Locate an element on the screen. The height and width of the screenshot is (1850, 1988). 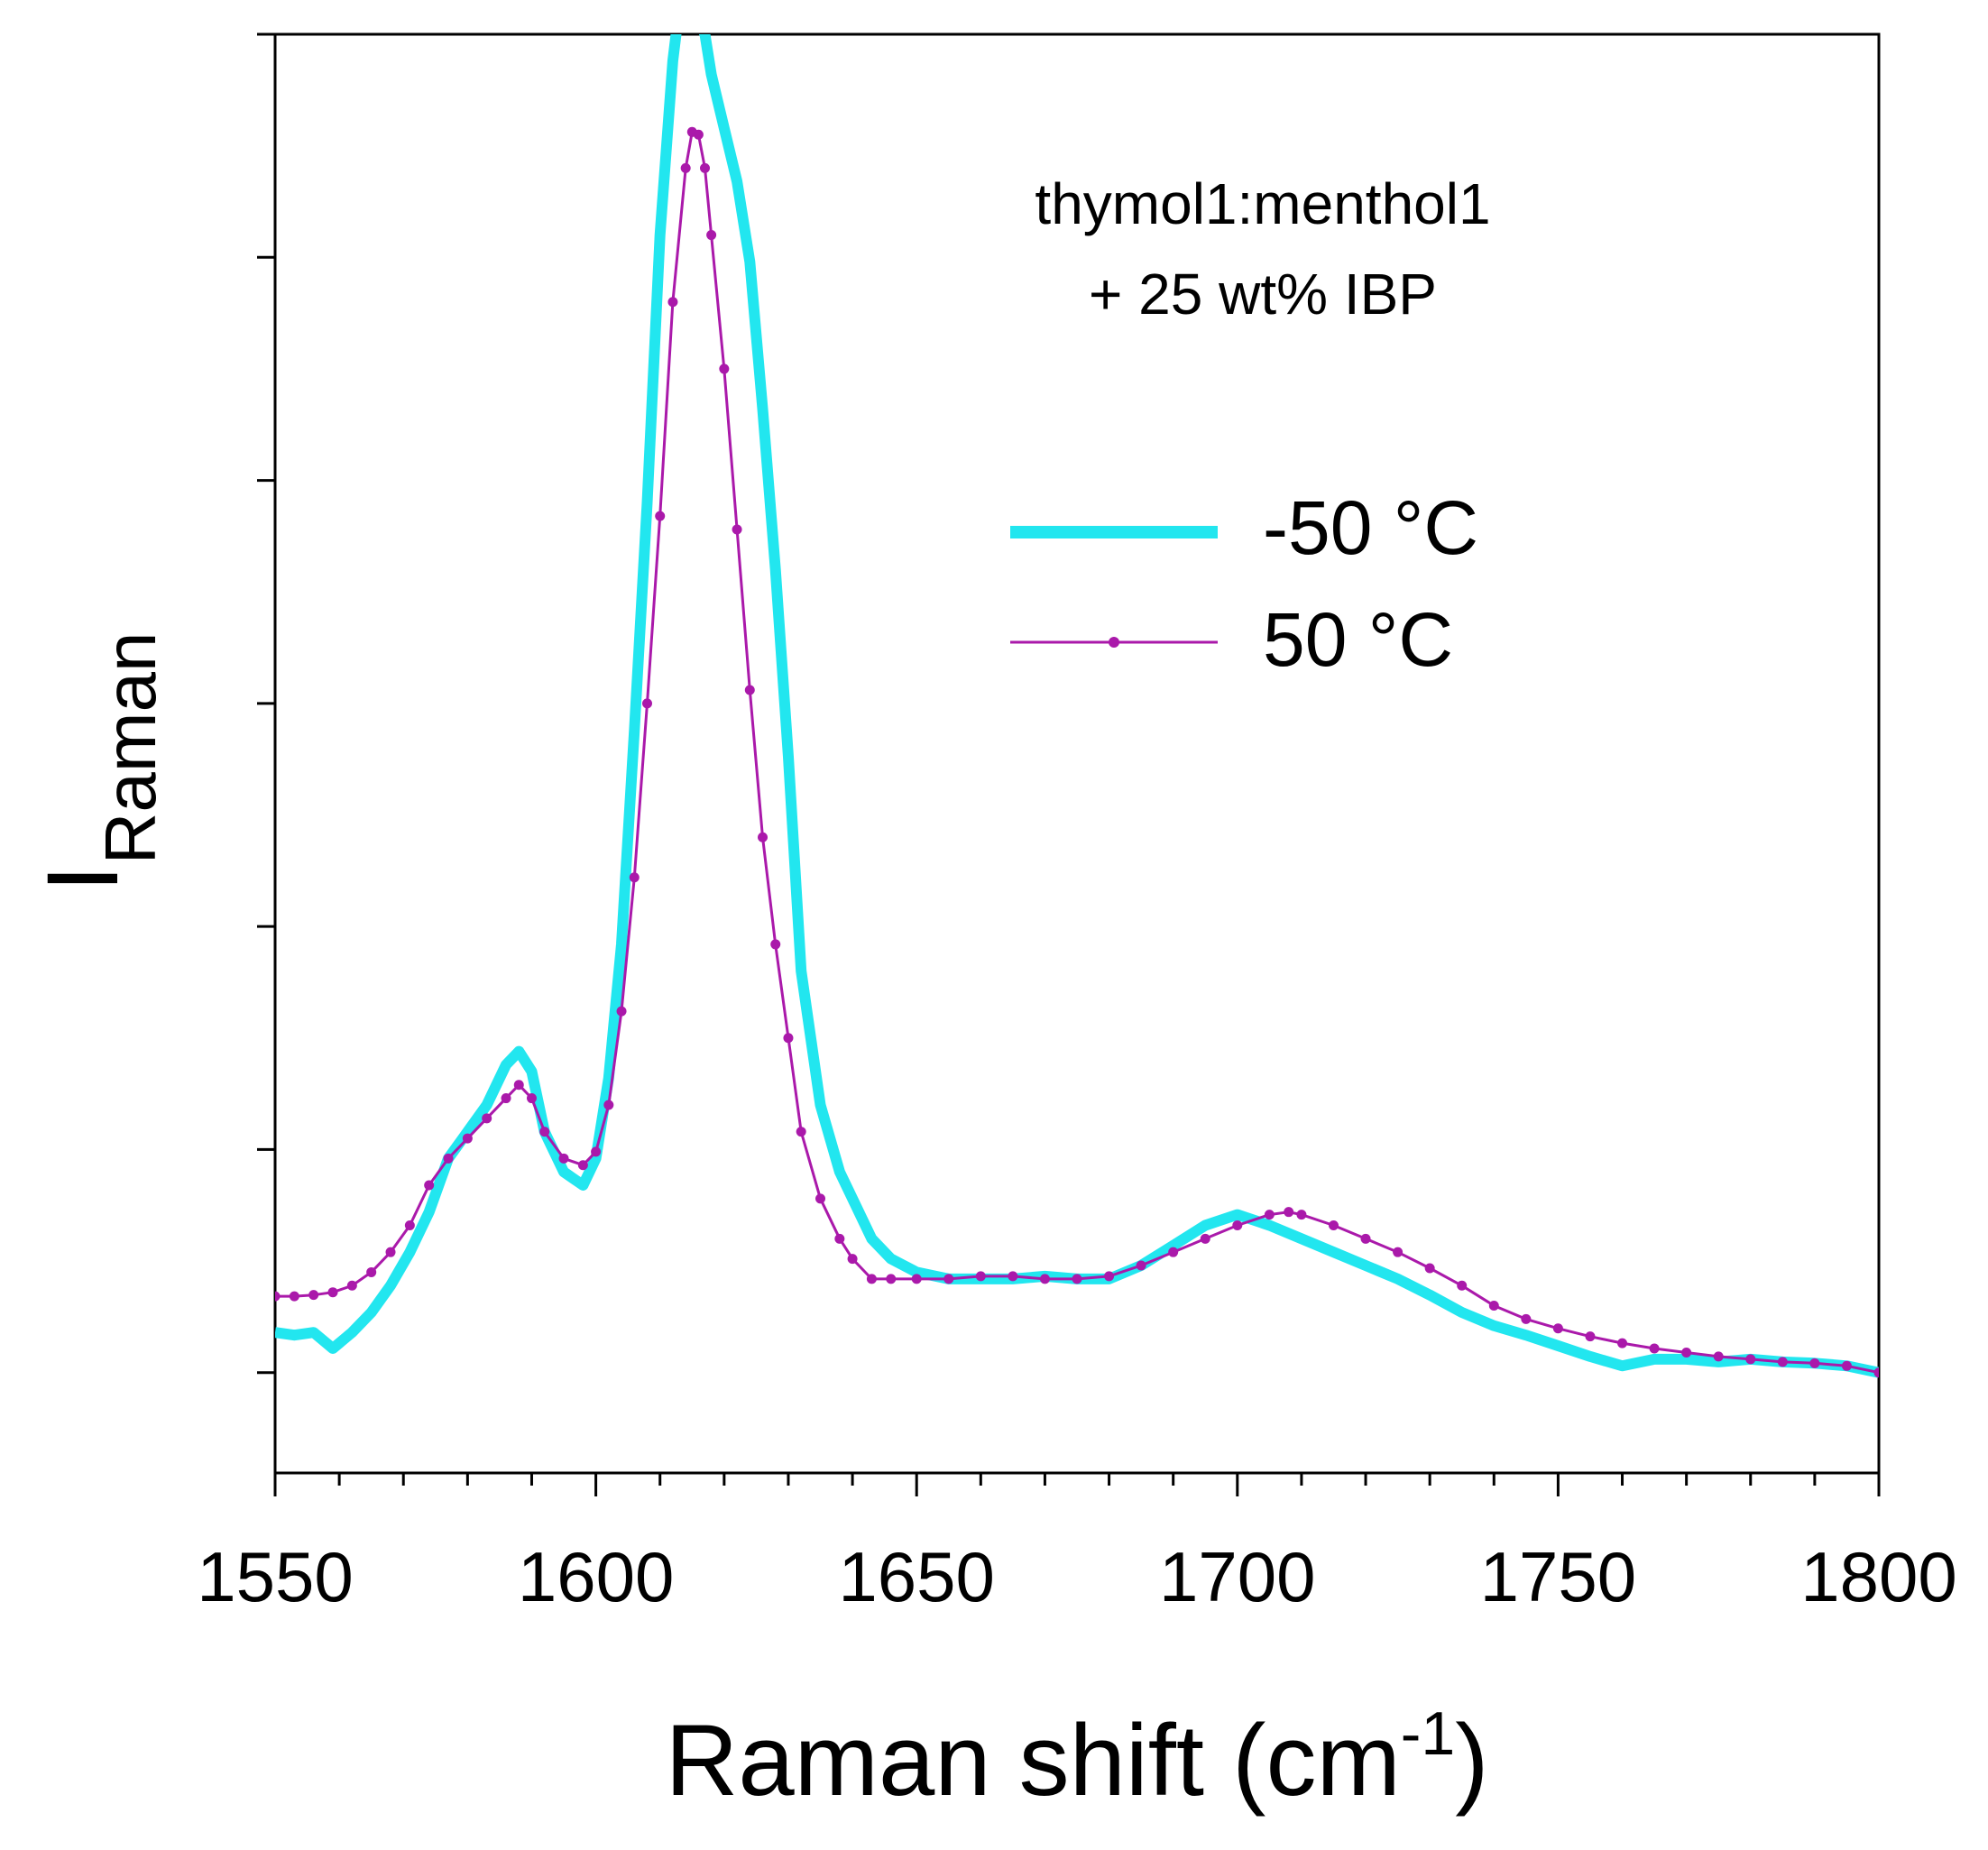
y-axis-label: IRaman is located at coordinates (98, 761).